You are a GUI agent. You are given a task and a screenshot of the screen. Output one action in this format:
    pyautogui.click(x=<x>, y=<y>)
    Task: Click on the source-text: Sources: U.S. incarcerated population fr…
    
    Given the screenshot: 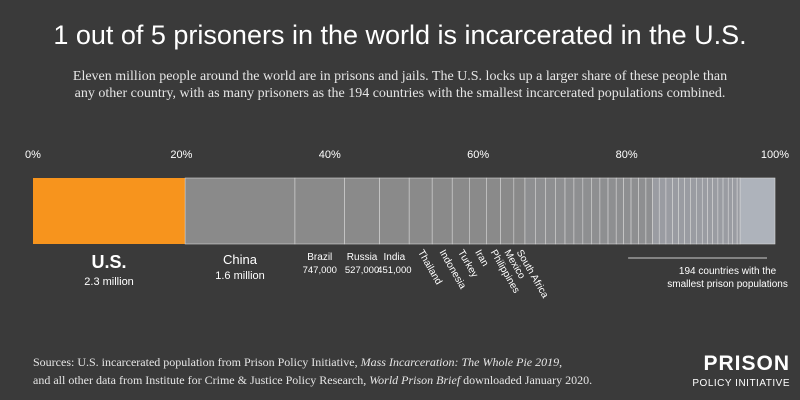 What is the action you would take?
    pyautogui.click(x=197, y=362)
    